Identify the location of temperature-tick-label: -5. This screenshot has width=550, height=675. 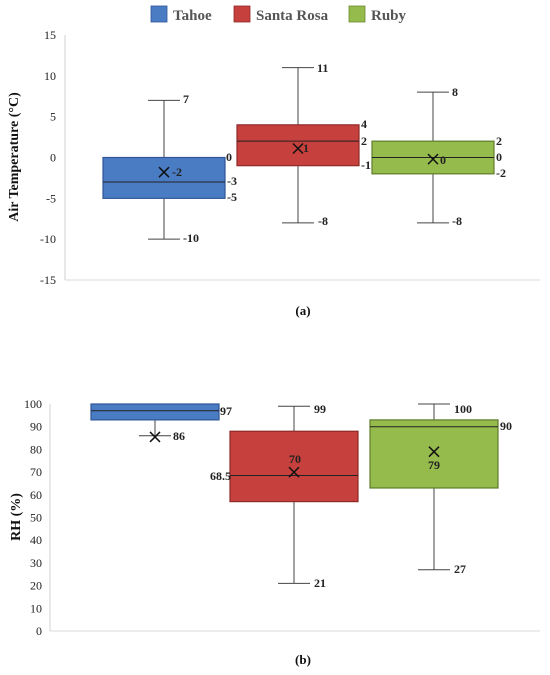
(51, 198).